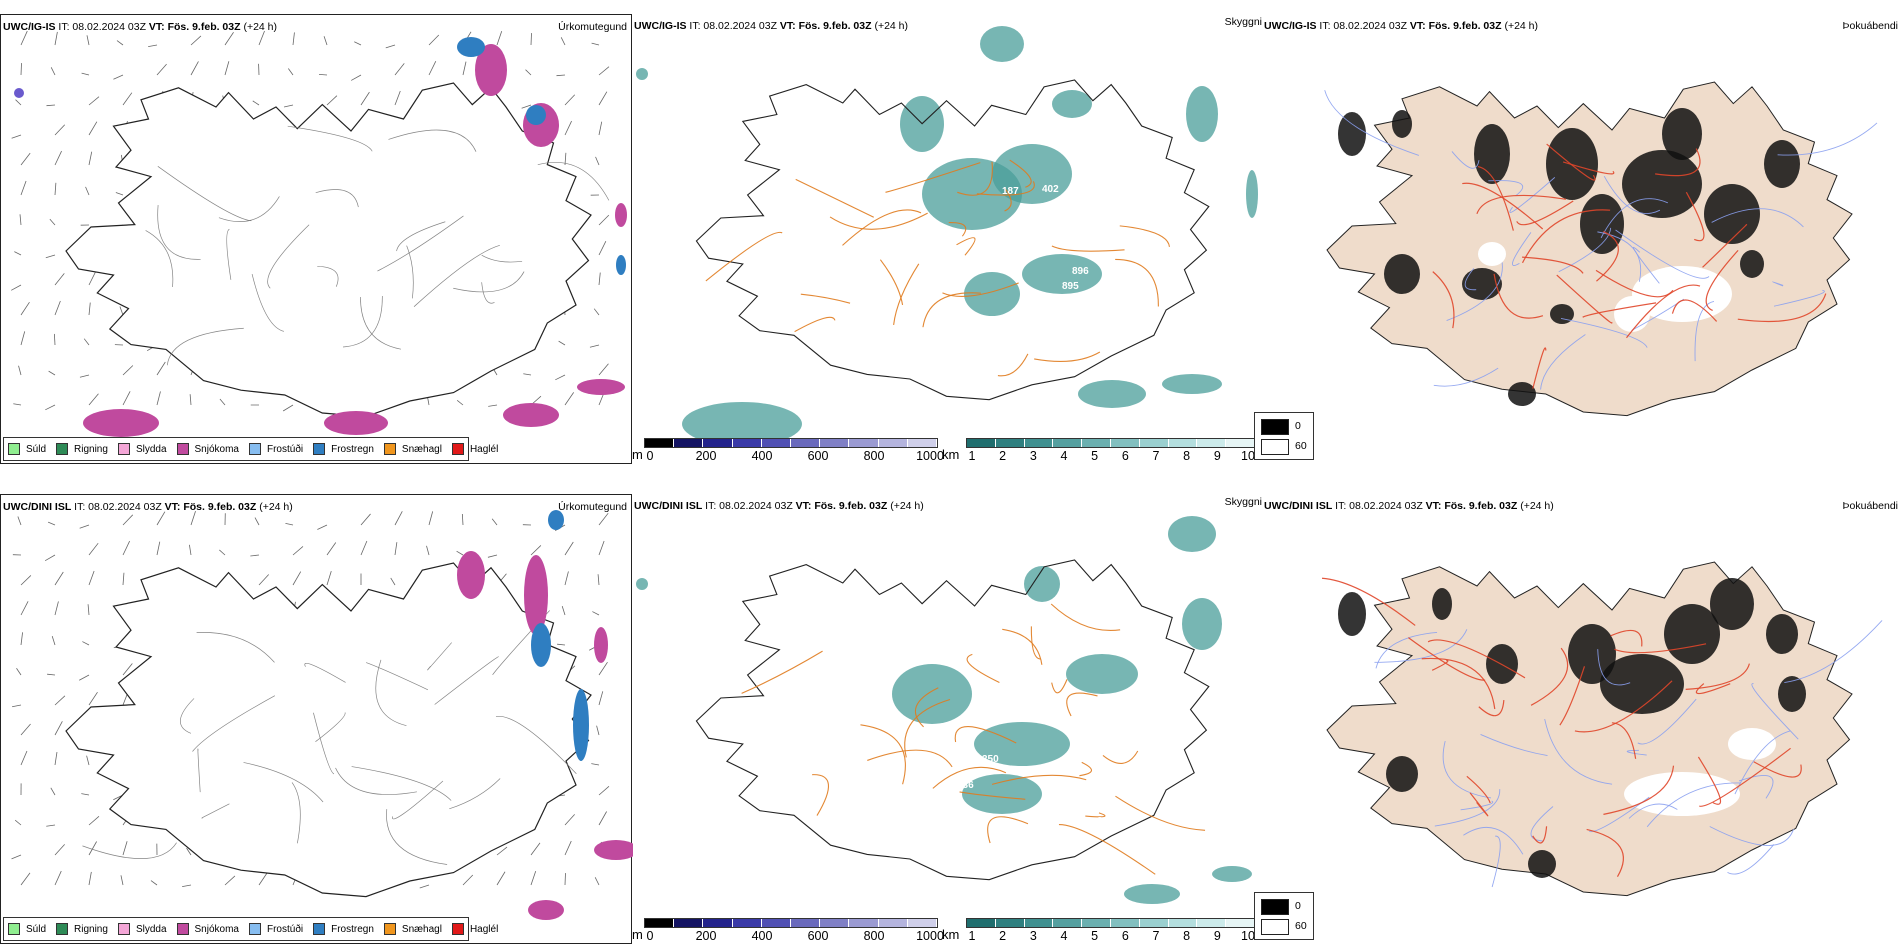 Image resolution: width=1900 pixels, height=950 pixels. I want to click on fog-index-area, so click(1782, 634).